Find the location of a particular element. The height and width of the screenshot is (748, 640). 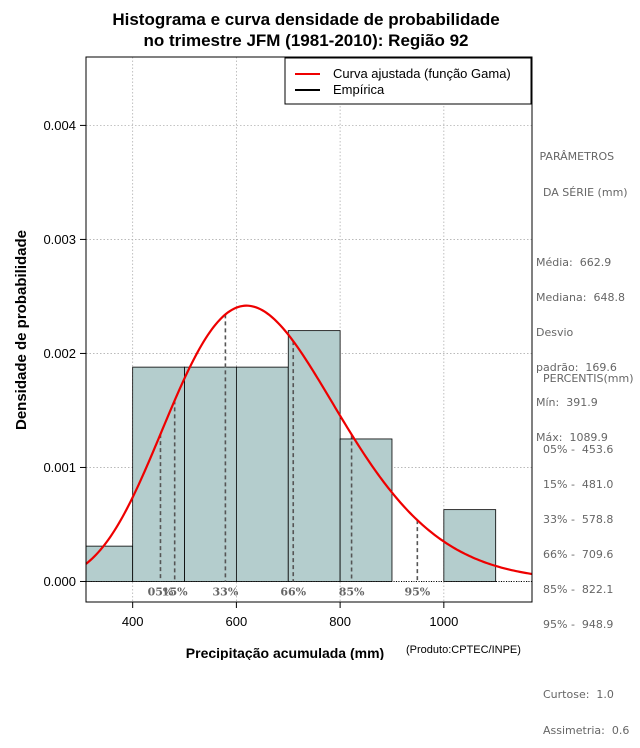

percentis-line: 15% - 481.0 is located at coordinates (575, 484).